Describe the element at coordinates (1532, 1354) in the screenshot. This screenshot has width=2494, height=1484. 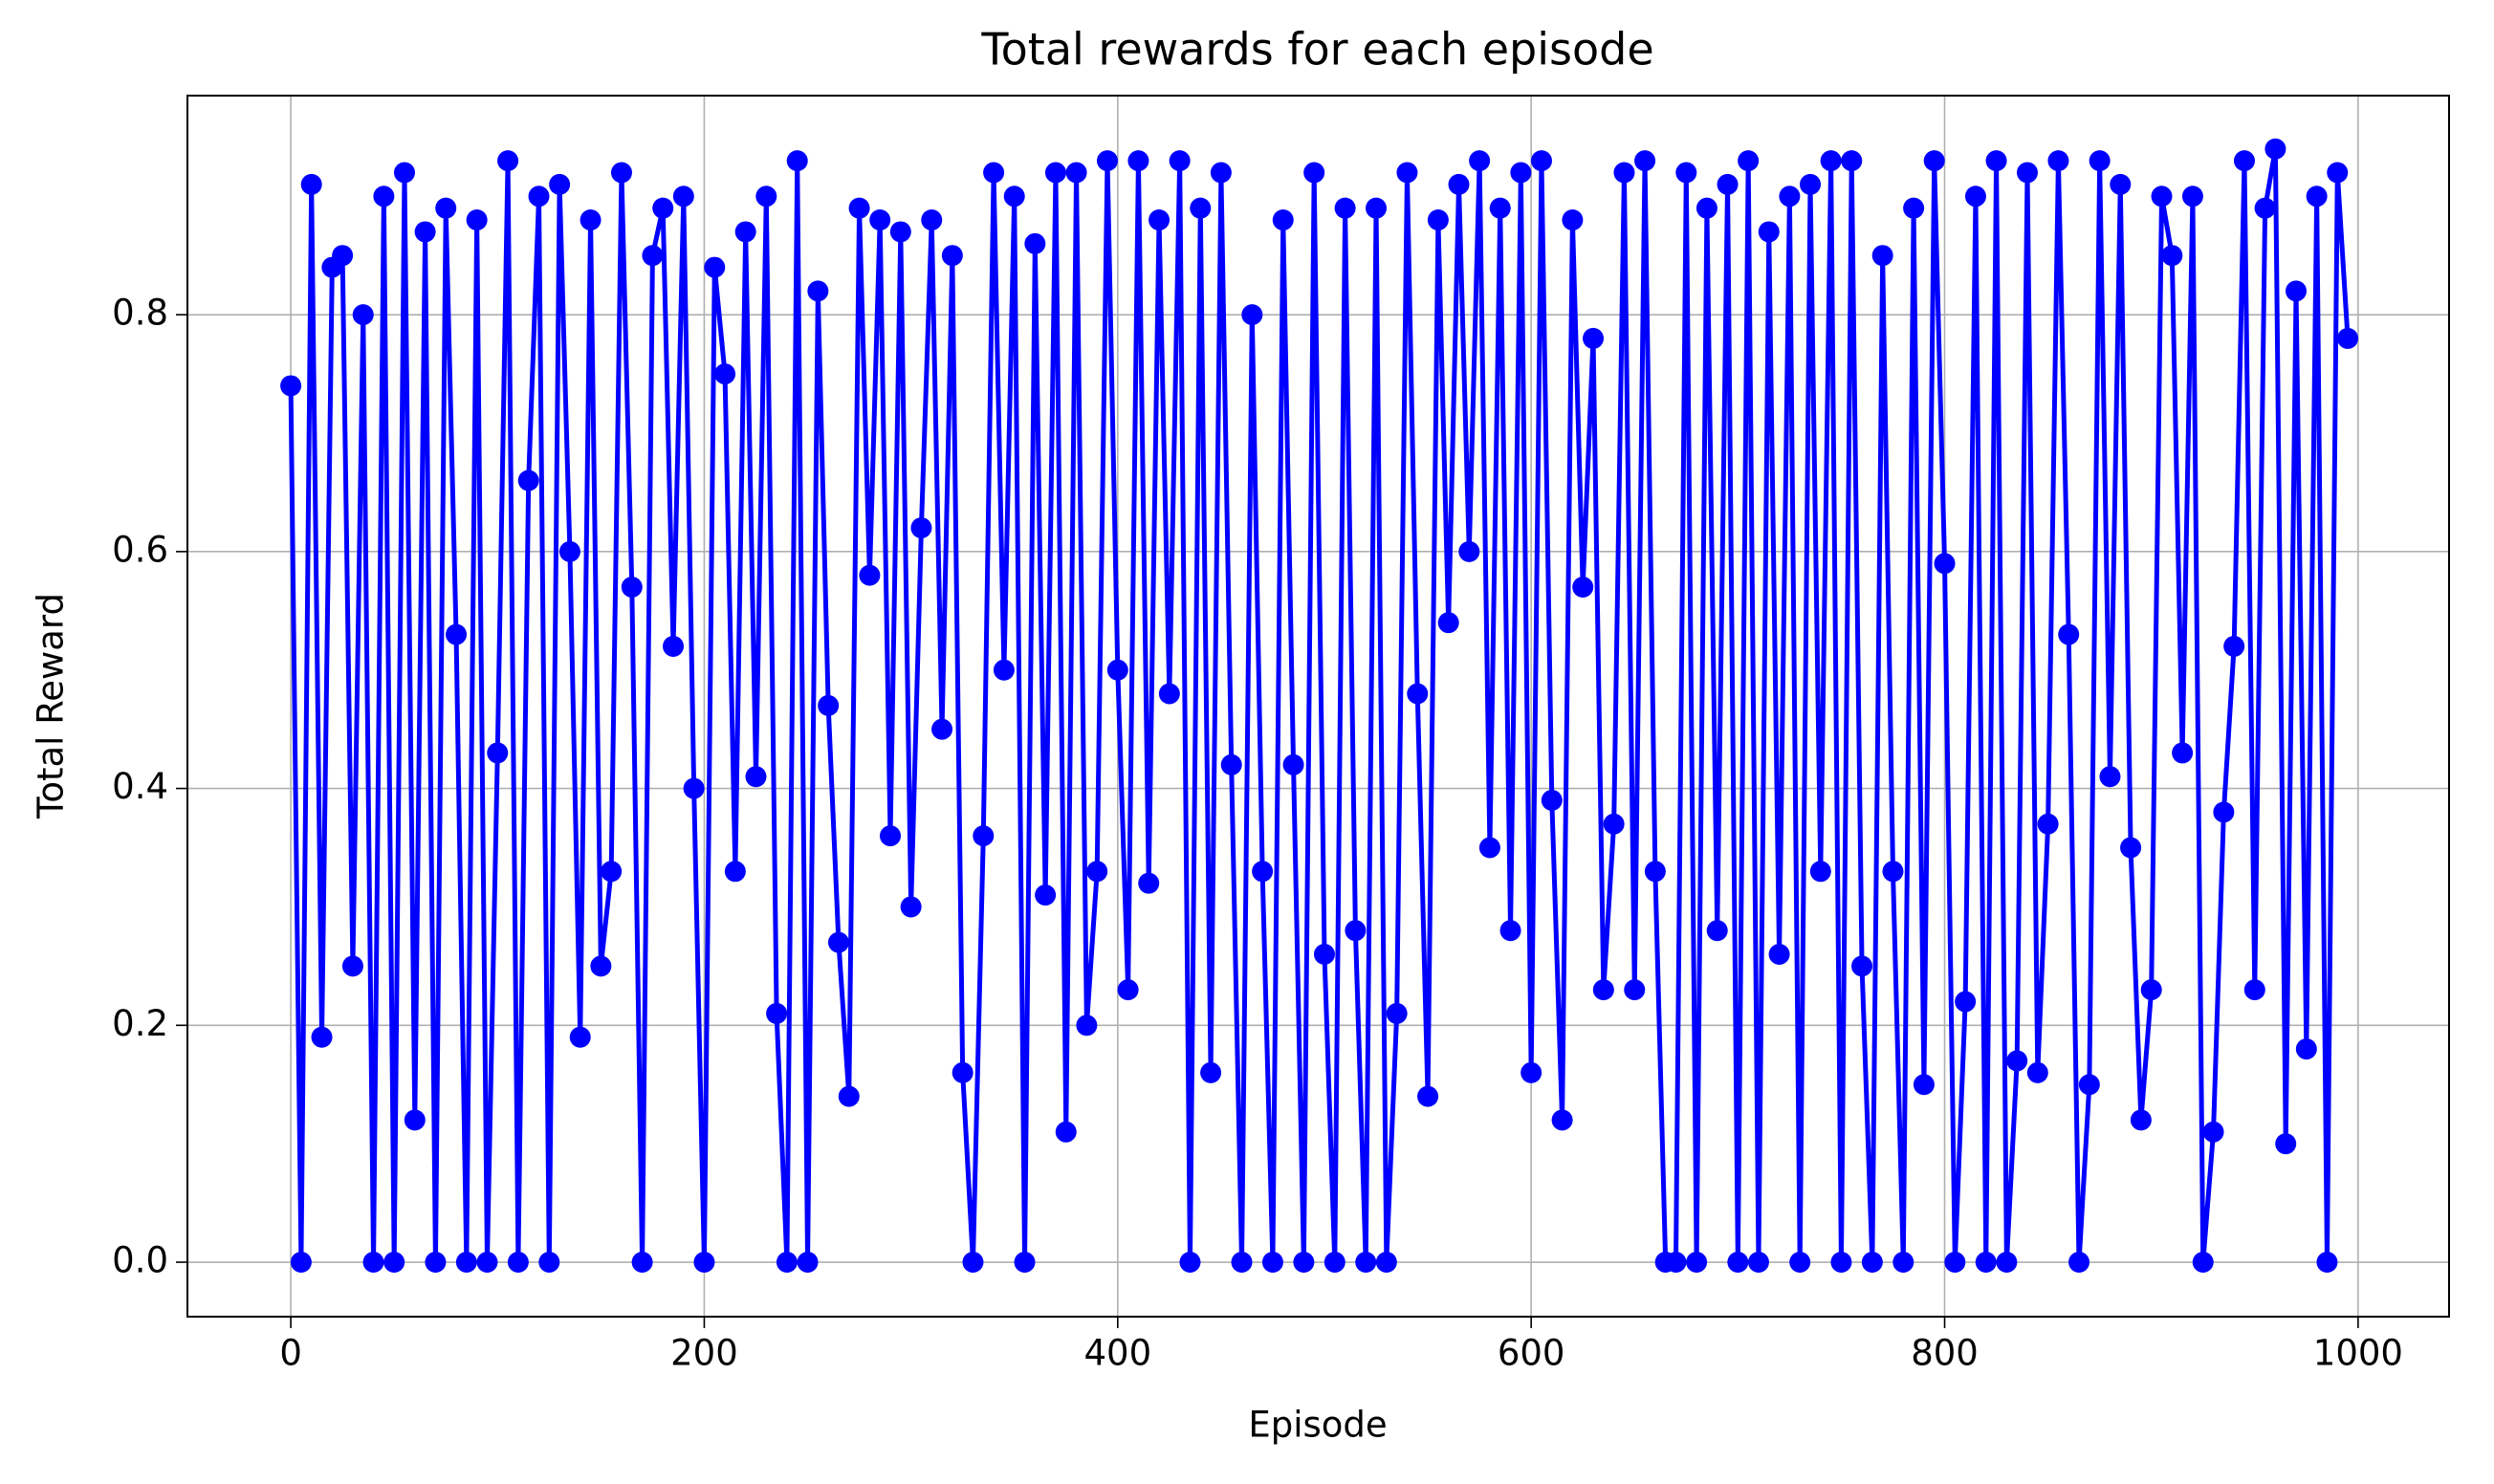
I see `x-tick-label: 600` at that location.